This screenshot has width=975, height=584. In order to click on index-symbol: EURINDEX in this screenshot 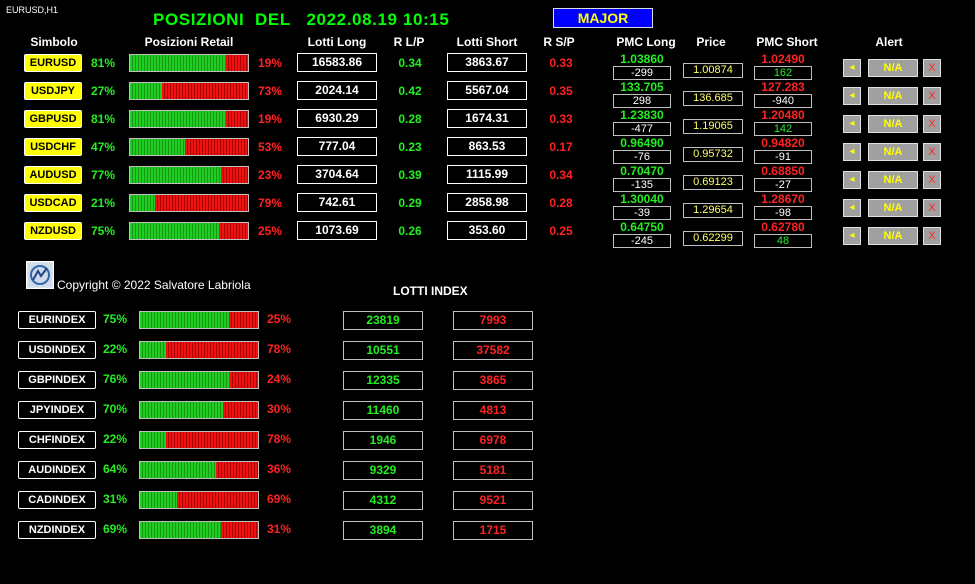, I will do `click(57, 320)`.